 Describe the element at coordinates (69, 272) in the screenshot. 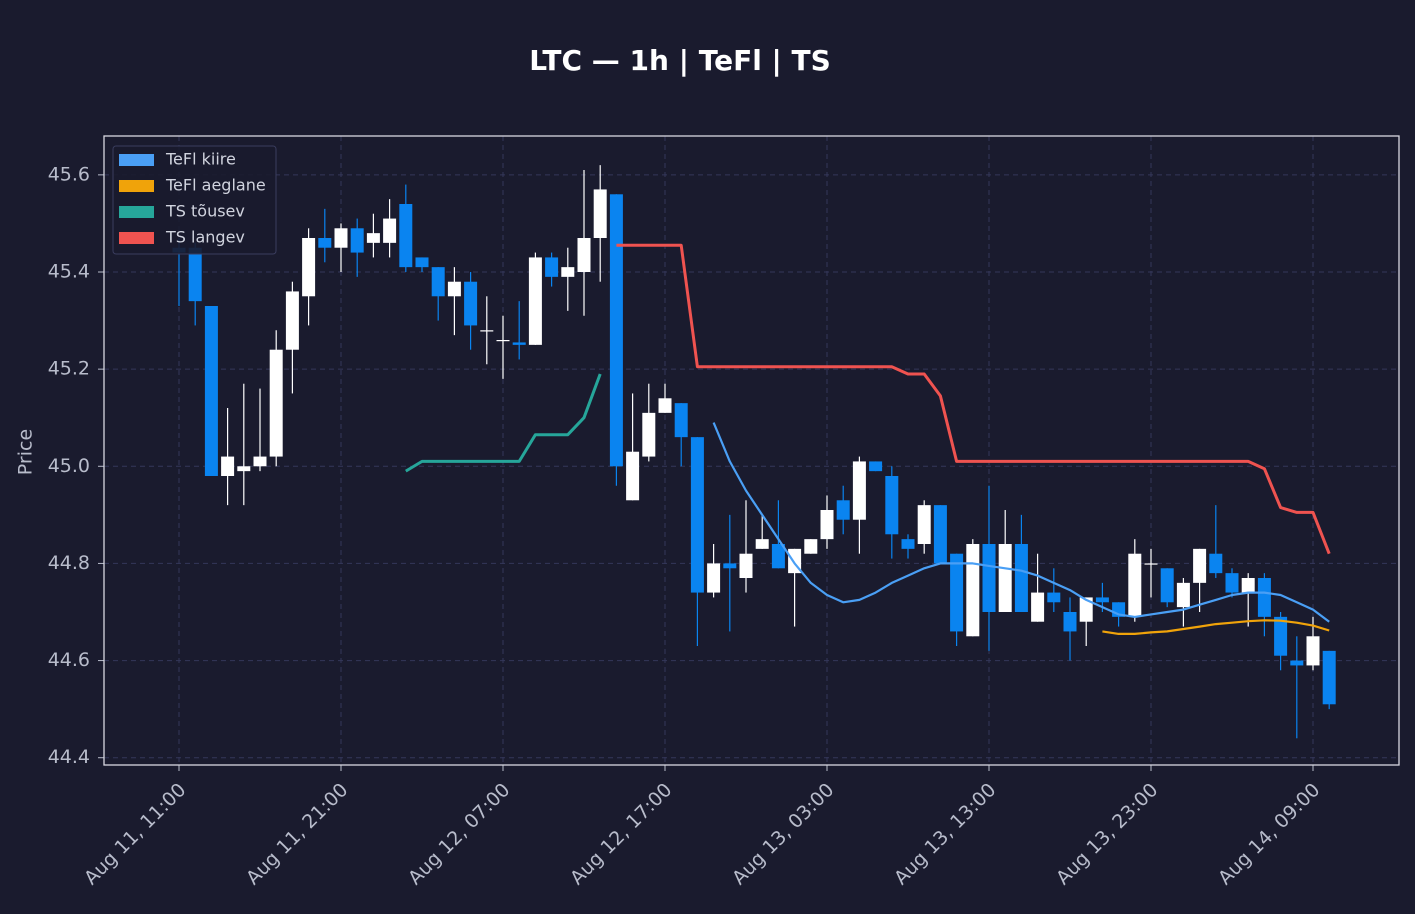

I see `y-tick-label: 45.4` at that location.